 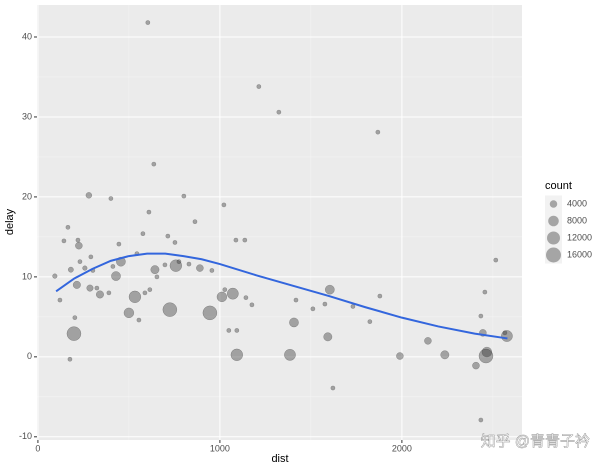 I want to click on x-axis-label: dist, so click(x=279, y=459).